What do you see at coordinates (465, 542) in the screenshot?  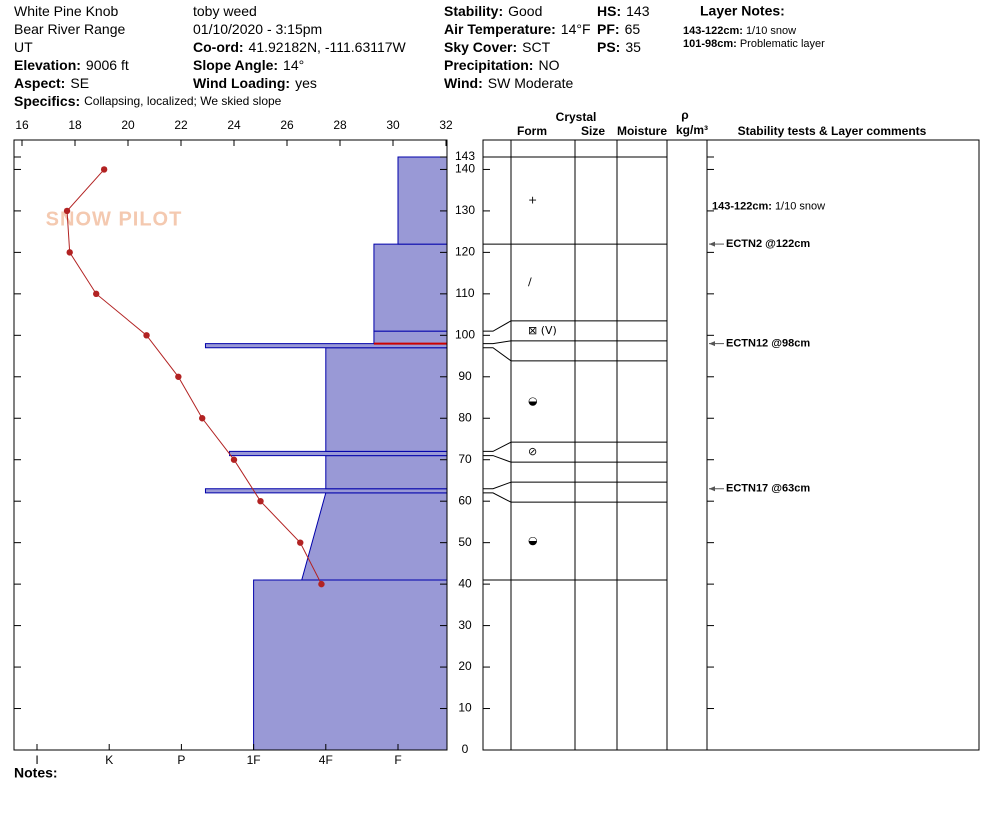 I see `y-tick-label: 50` at bounding box center [465, 542].